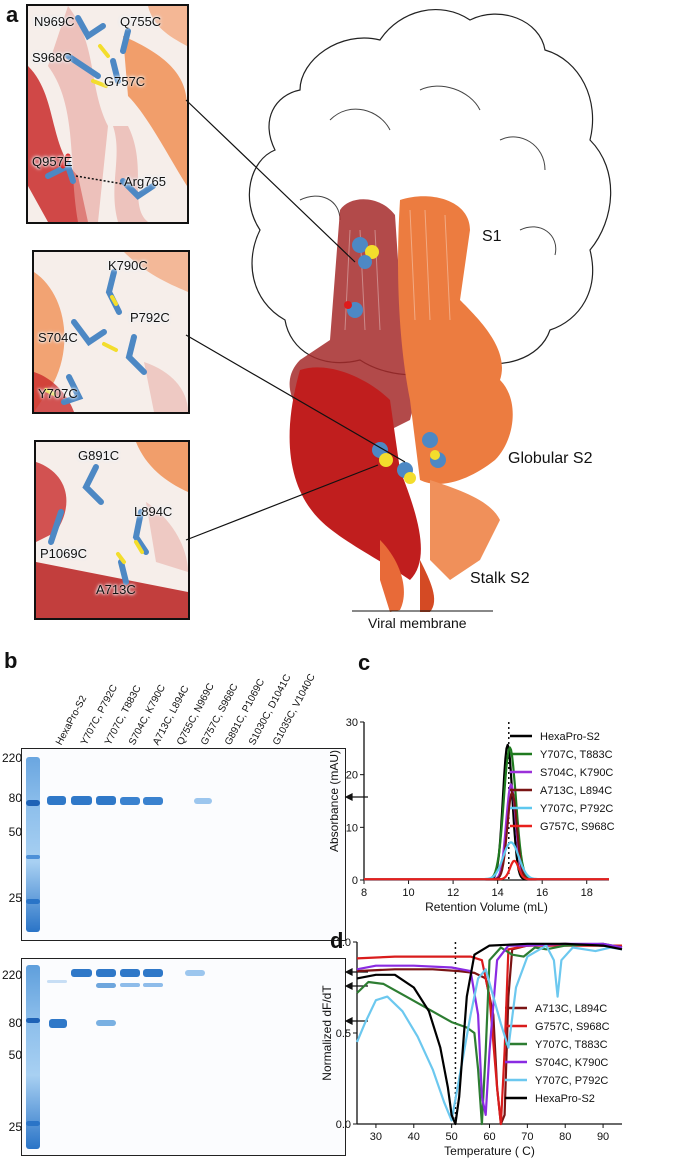 Image resolution: width=675 pixels, height=1165 pixels. What do you see at coordinates (343, 943) in the screenshot?
I see `y-tick-label: 1.0` at bounding box center [343, 943].